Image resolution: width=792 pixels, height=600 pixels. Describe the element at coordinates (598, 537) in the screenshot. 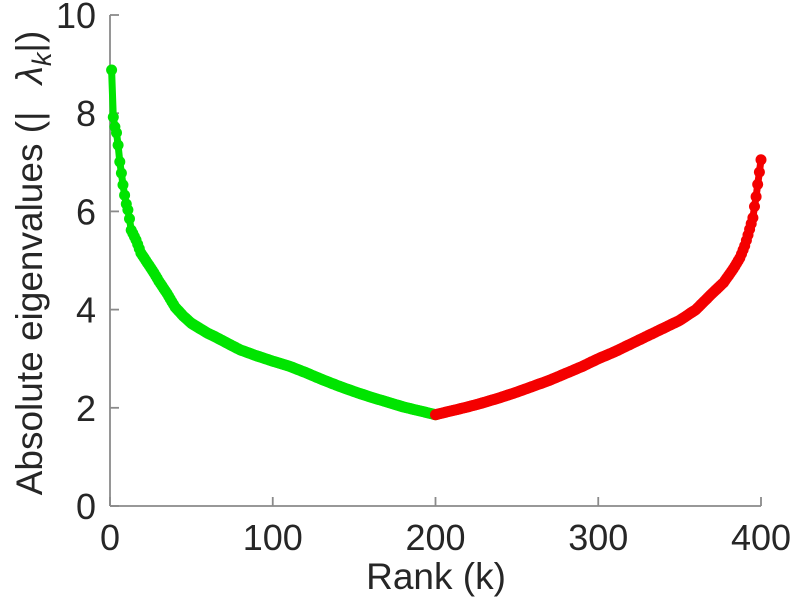

I see `x-tick-label: 300` at that location.